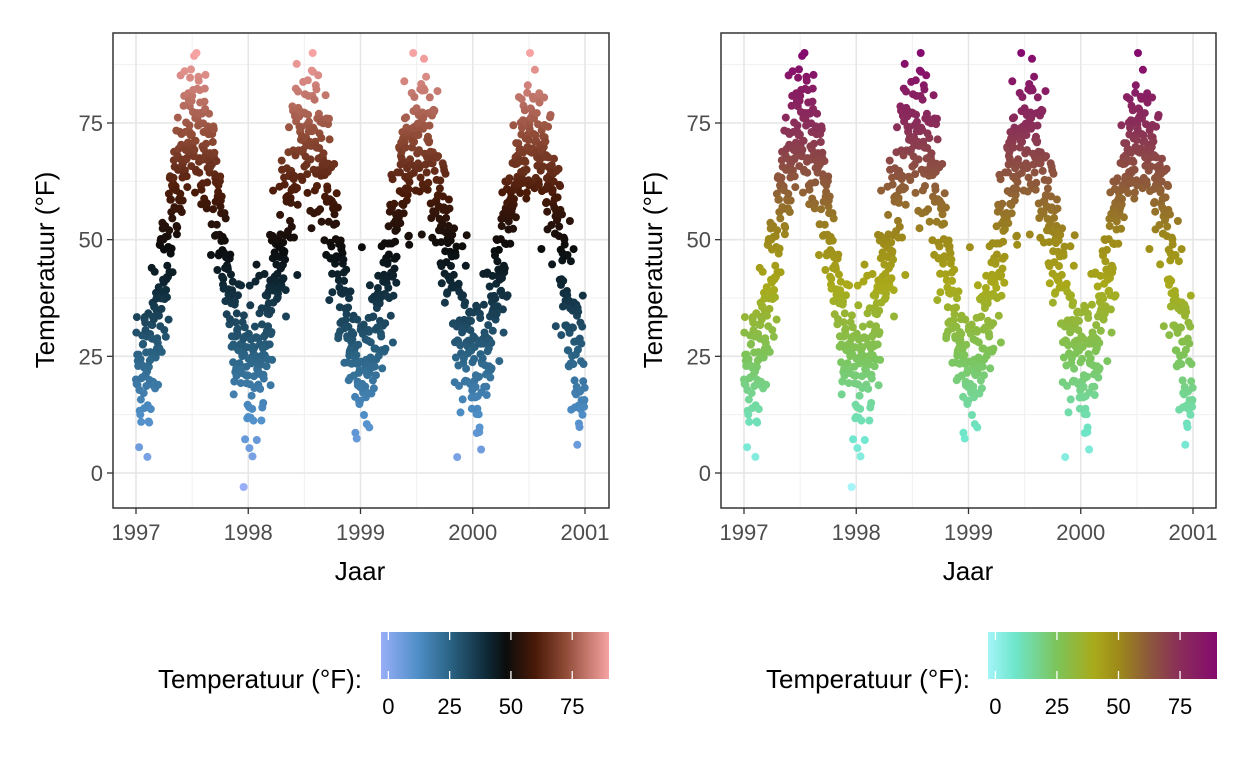 The width and height of the screenshot is (1248, 773). What do you see at coordinates (449, 706) in the screenshot?
I see `legend-tick-label: 25` at bounding box center [449, 706].